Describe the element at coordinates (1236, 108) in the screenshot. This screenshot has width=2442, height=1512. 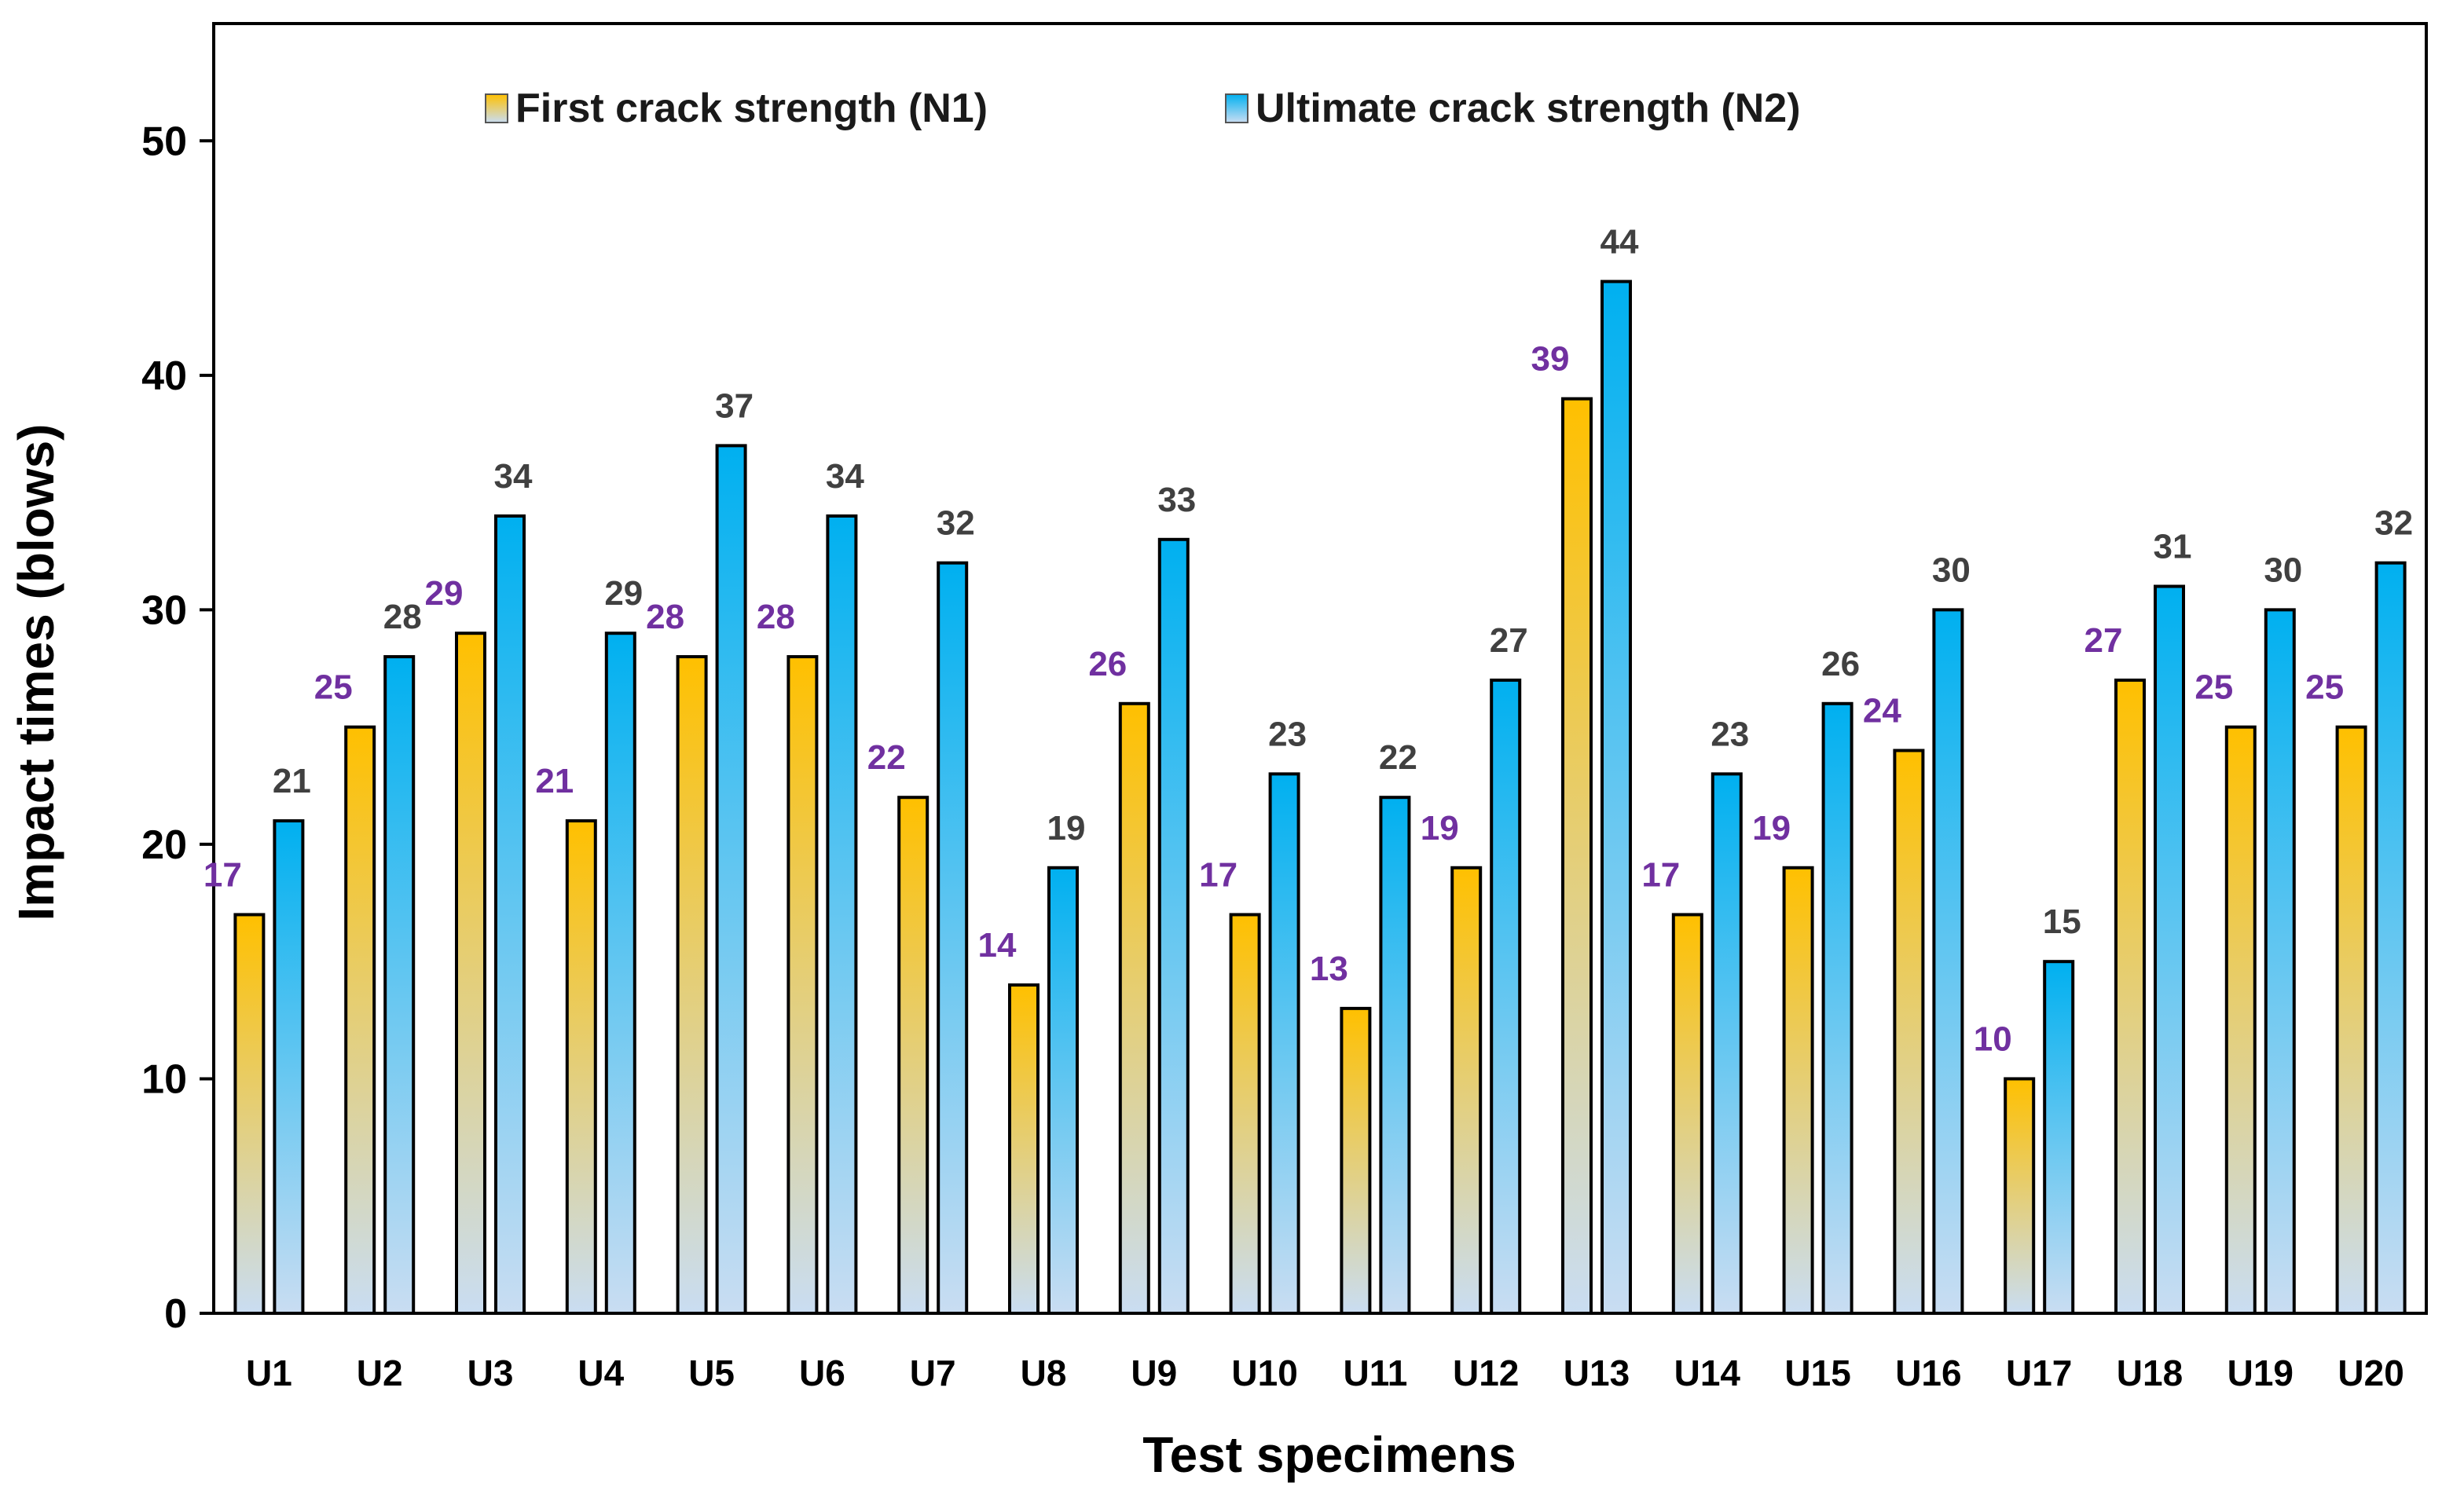
I see `legend-swatch-n2` at that location.